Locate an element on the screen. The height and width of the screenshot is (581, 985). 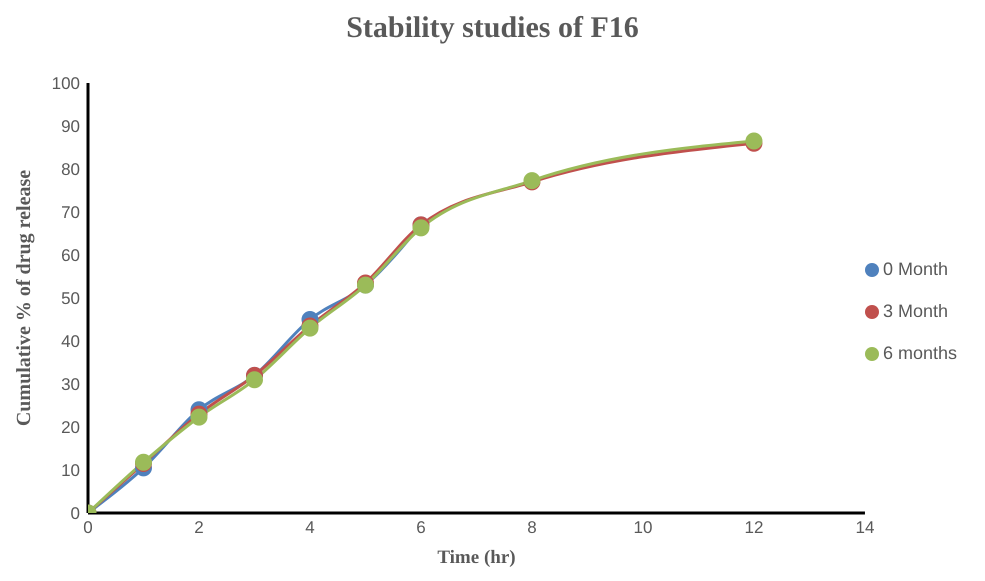
x-axis-title: Time (hr) is located at coordinates (476, 557).